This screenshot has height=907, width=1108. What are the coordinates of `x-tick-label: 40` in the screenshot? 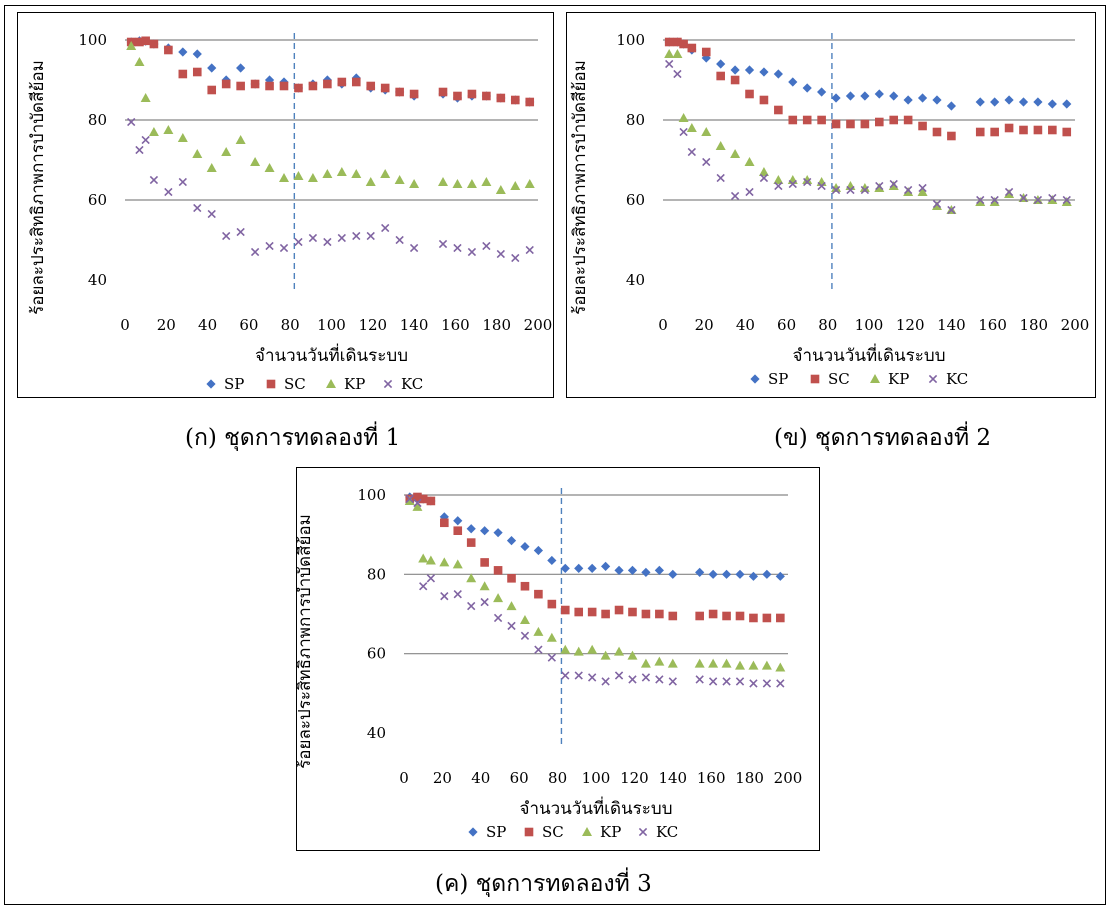 It's located at (207, 325).